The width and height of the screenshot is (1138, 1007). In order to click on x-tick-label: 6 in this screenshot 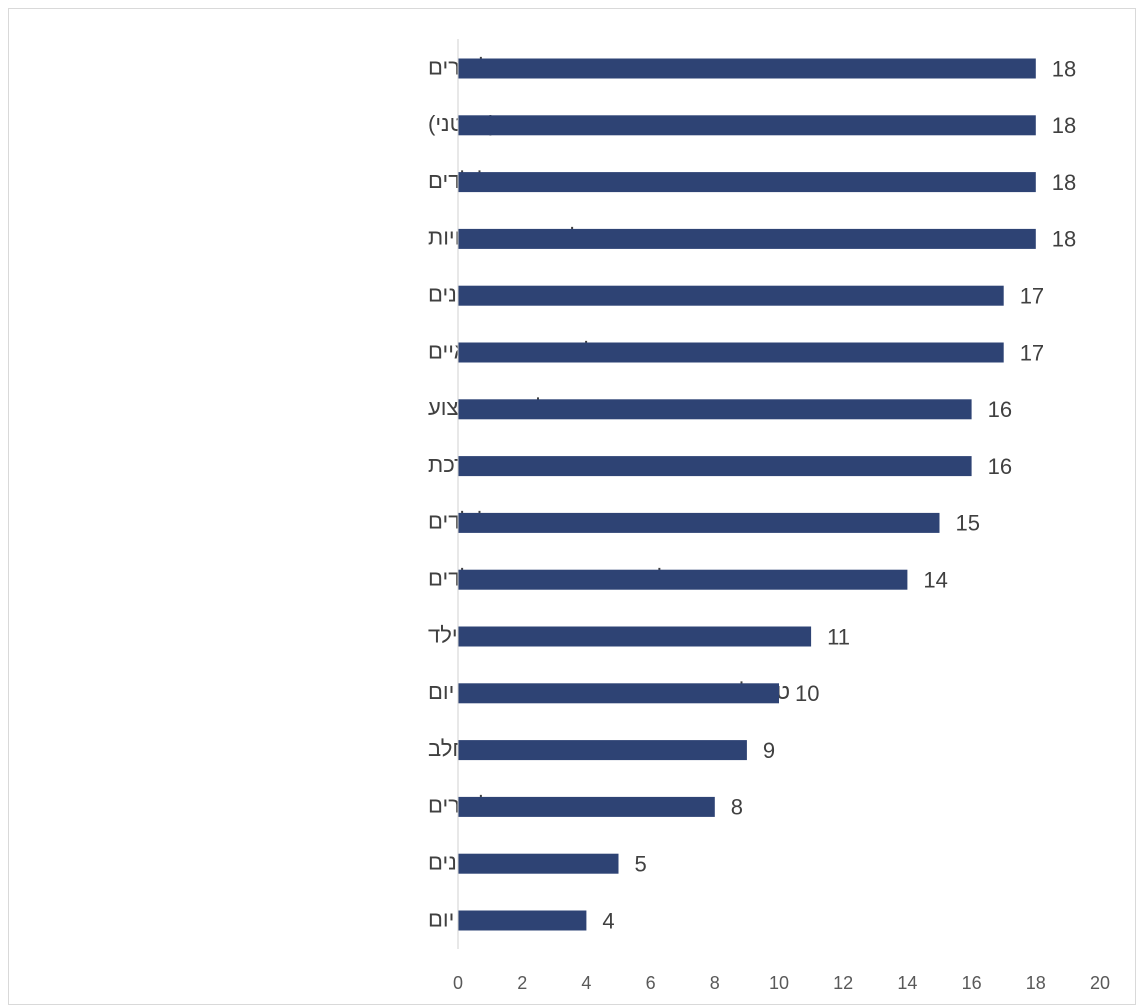, I will do `click(651, 983)`.